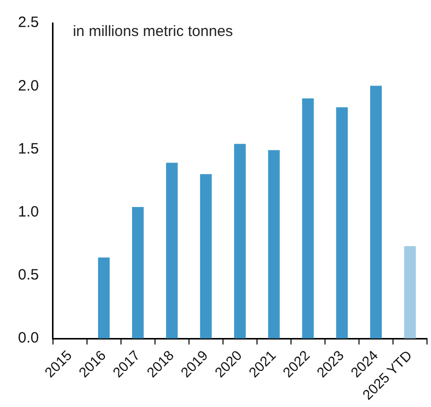 This screenshot has width=431, height=407. I want to click on y-tick-label: 1.0, so click(28, 211).